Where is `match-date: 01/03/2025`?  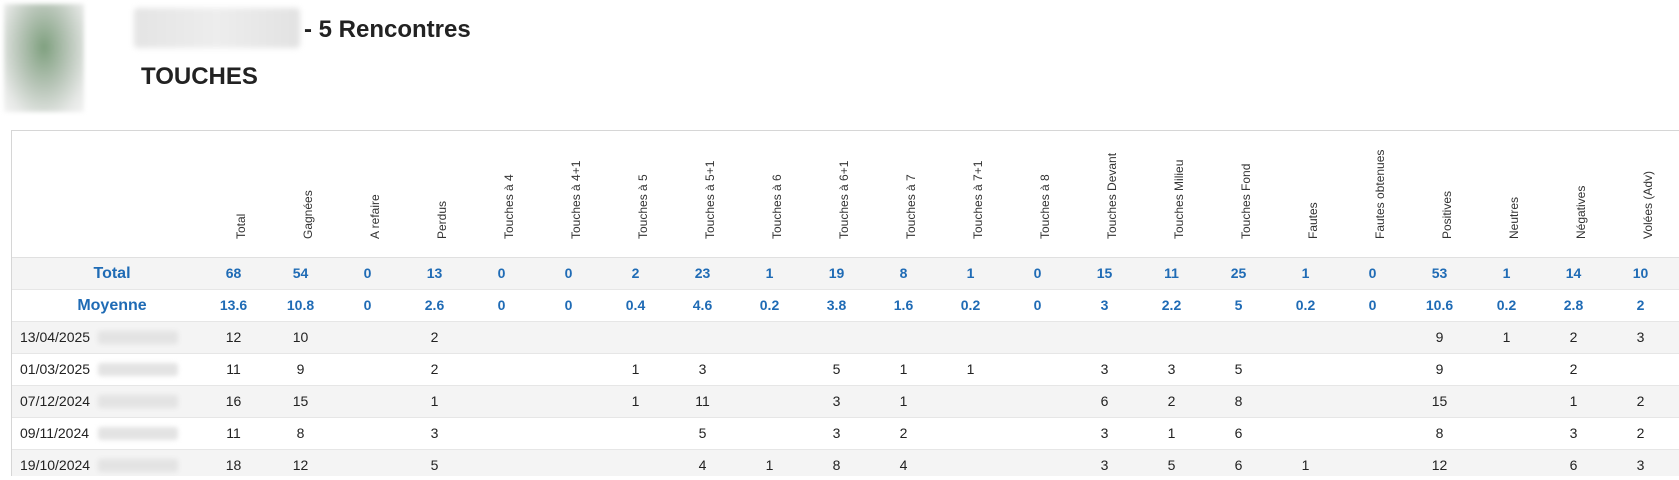 match-date: 01/03/2025 is located at coordinates (55, 369).